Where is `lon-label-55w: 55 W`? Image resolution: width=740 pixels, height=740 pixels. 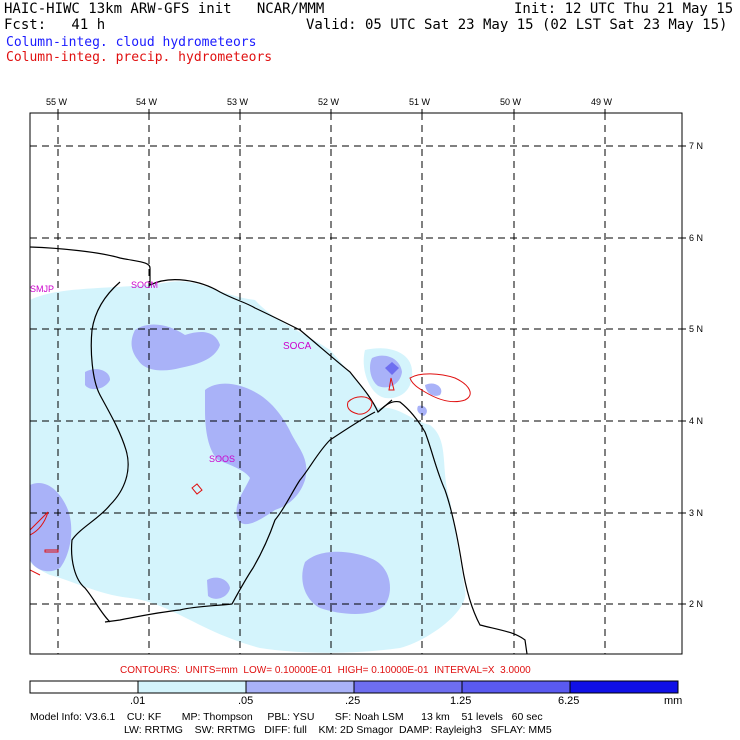
lon-label-55w: 55 W is located at coordinates (57, 102).